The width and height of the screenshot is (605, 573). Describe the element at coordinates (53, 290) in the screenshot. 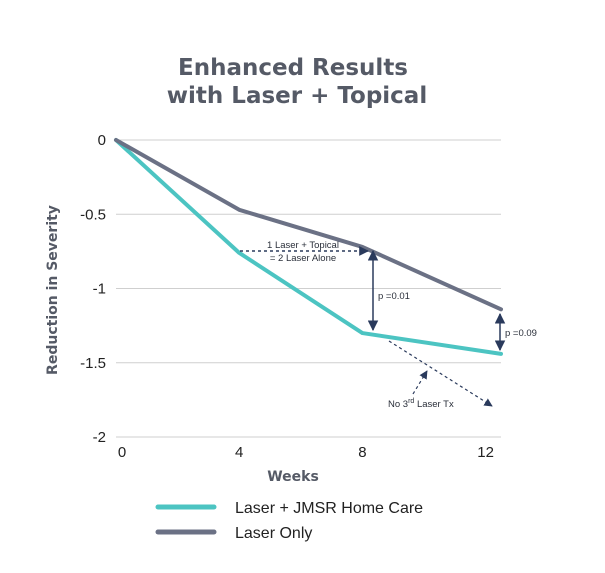

I see `y-axis-label: Reduction in Severity` at that location.